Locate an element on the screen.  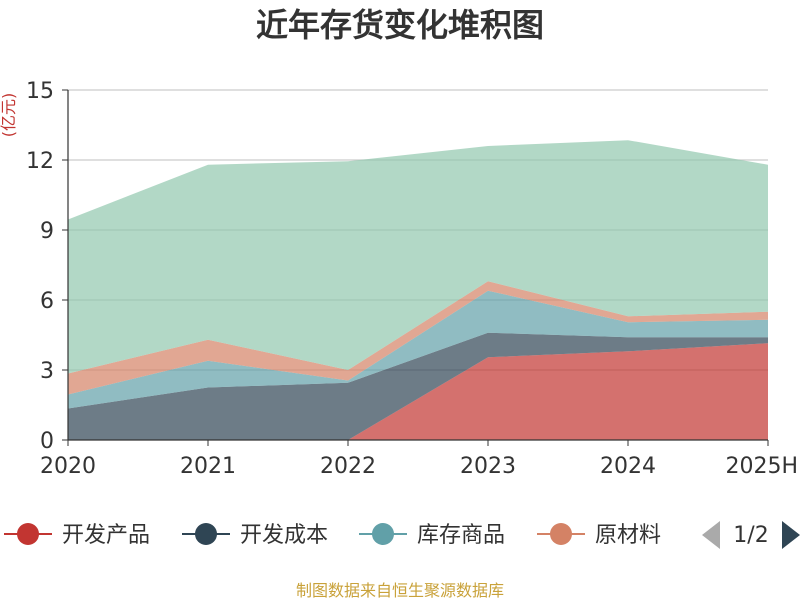
y-tick-label: 9 is located at coordinates (47, 231).